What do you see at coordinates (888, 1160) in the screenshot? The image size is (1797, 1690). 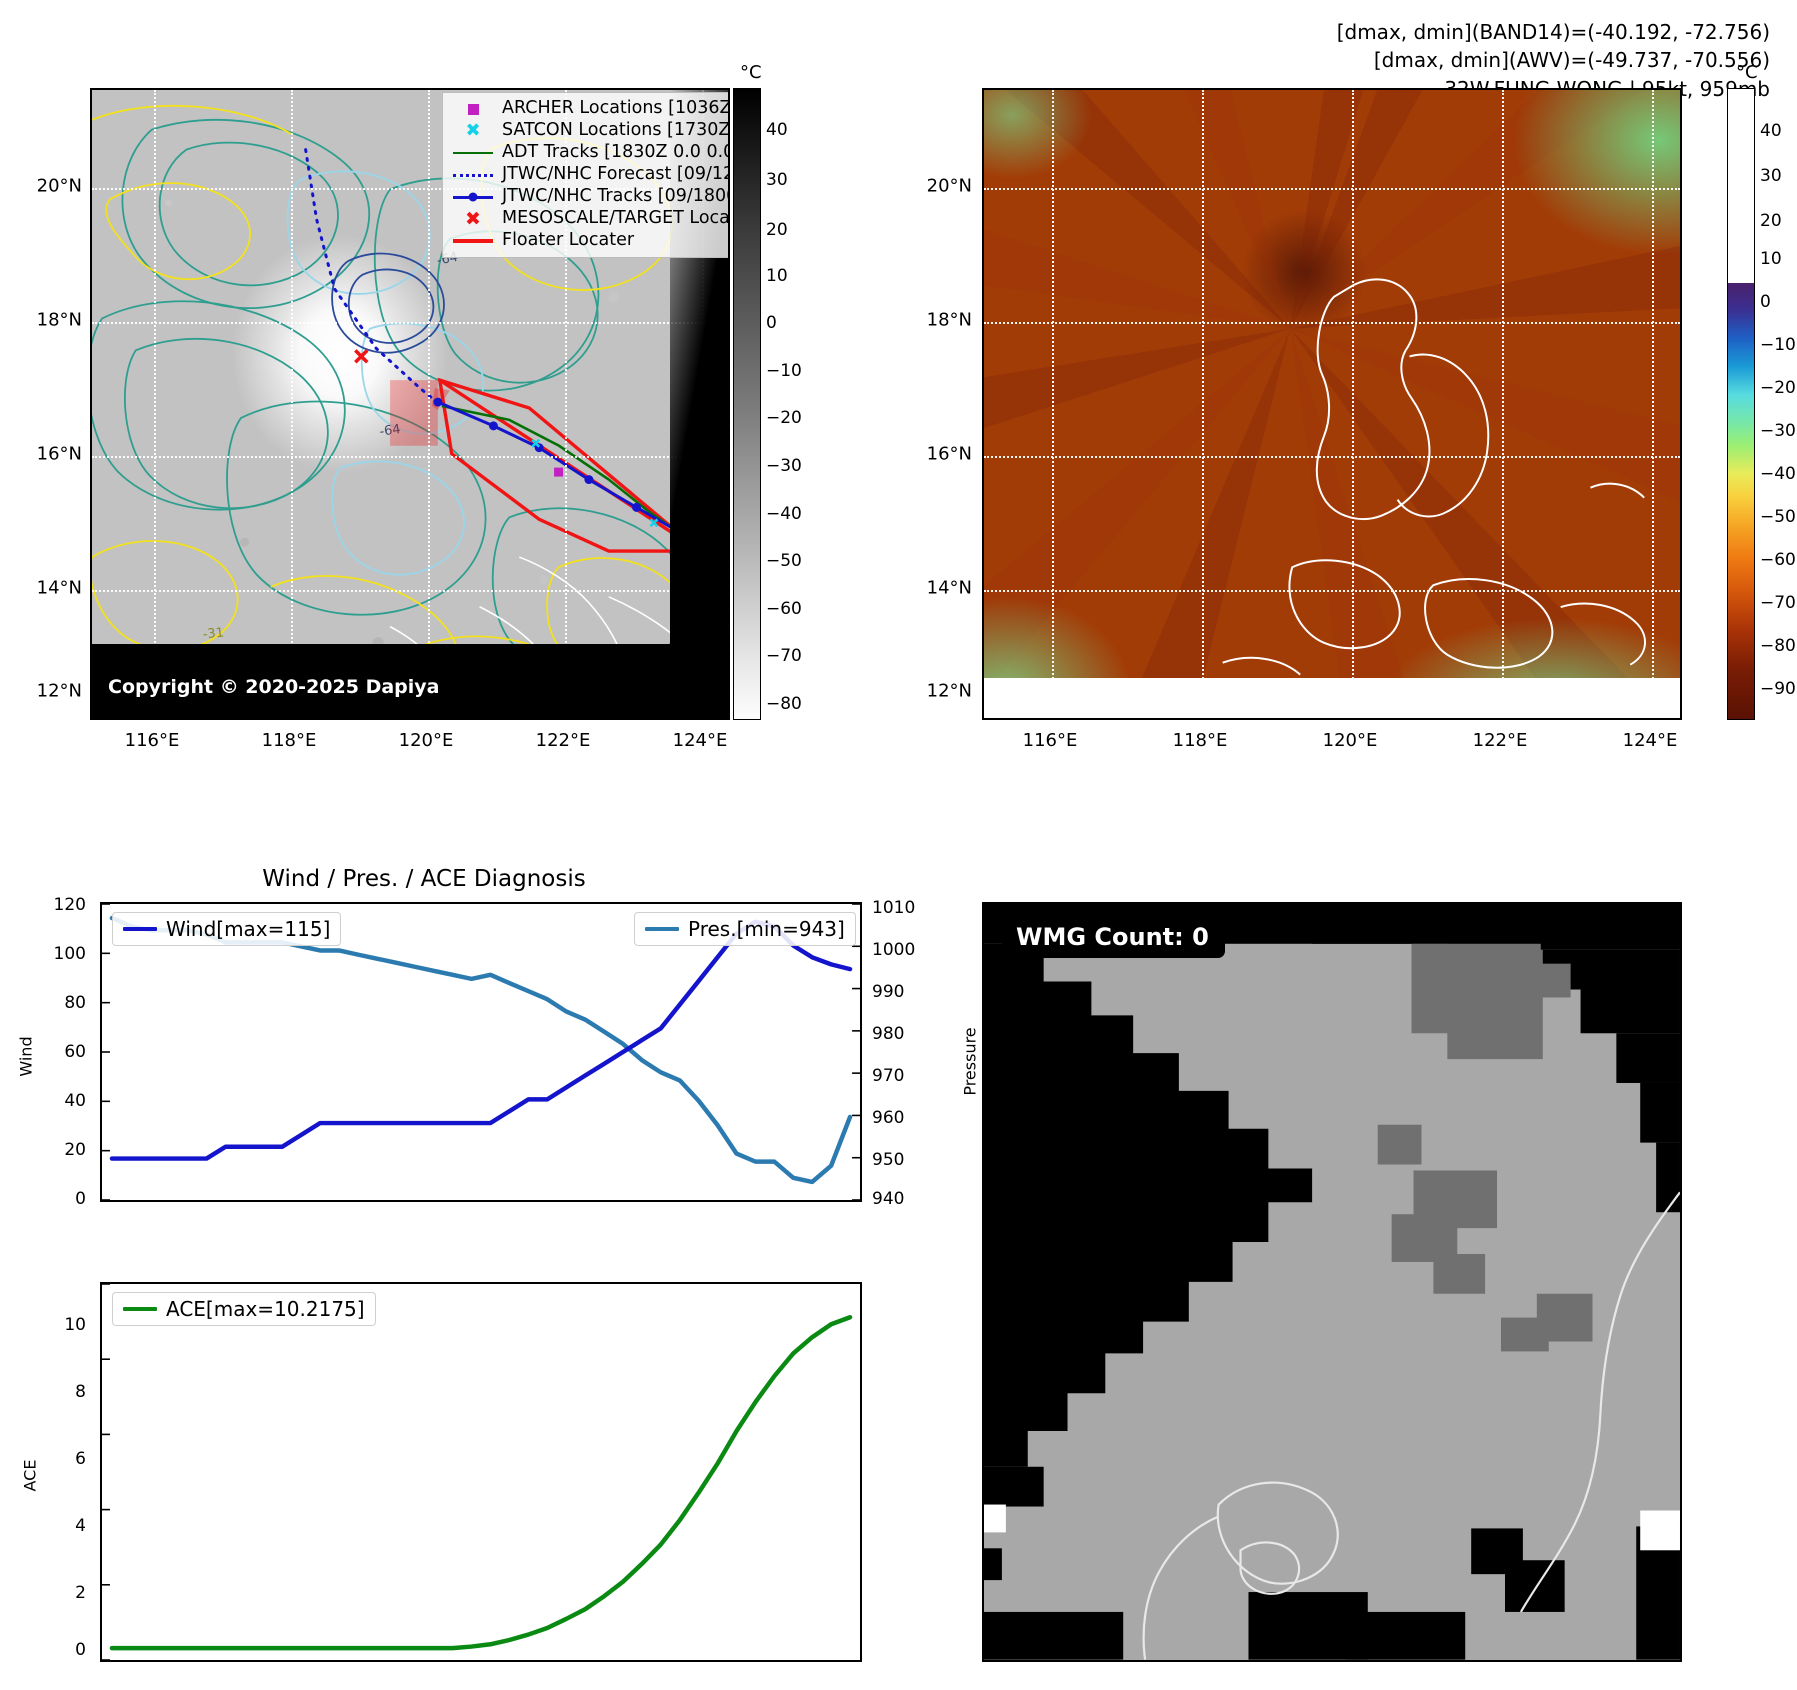 I see `pressure-tick: 950` at bounding box center [888, 1160].